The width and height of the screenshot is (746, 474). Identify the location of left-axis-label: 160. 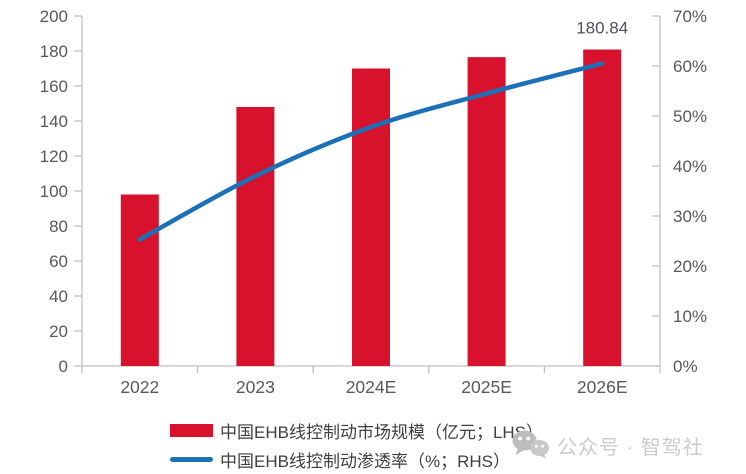
(54, 86).